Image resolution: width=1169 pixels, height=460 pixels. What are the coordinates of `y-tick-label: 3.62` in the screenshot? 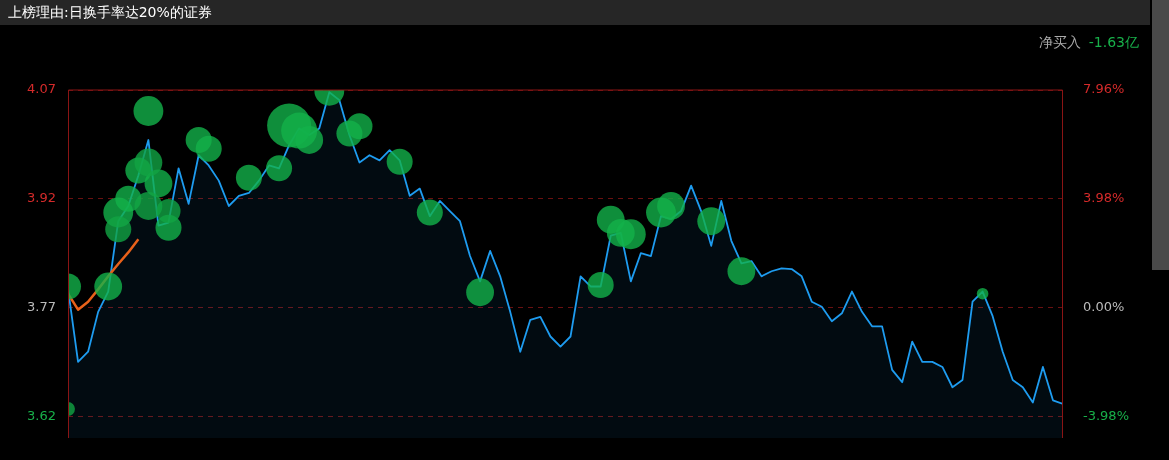 It's located at (41, 415).